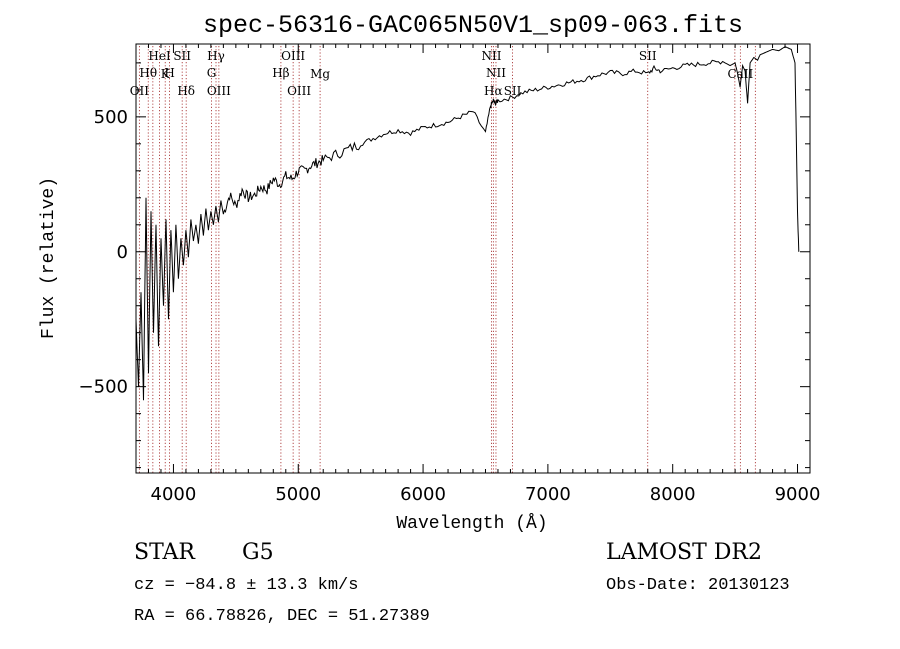 The image size is (900, 649). Describe the element at coordinates (493, 91) in the screenshot. I see `line-label: Hα` at that location.